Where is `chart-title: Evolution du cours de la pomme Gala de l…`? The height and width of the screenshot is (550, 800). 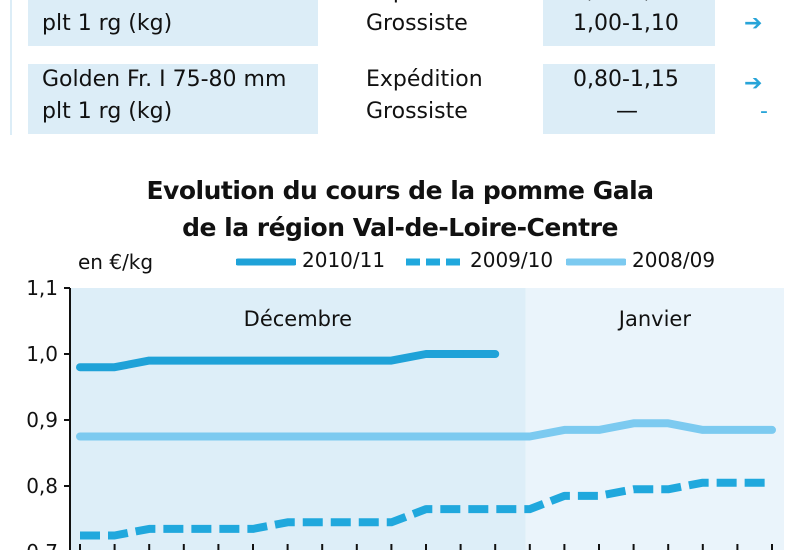
chart-title: Evolution du cours de la pomme Gala de l… is located at coordinates (400, 209).